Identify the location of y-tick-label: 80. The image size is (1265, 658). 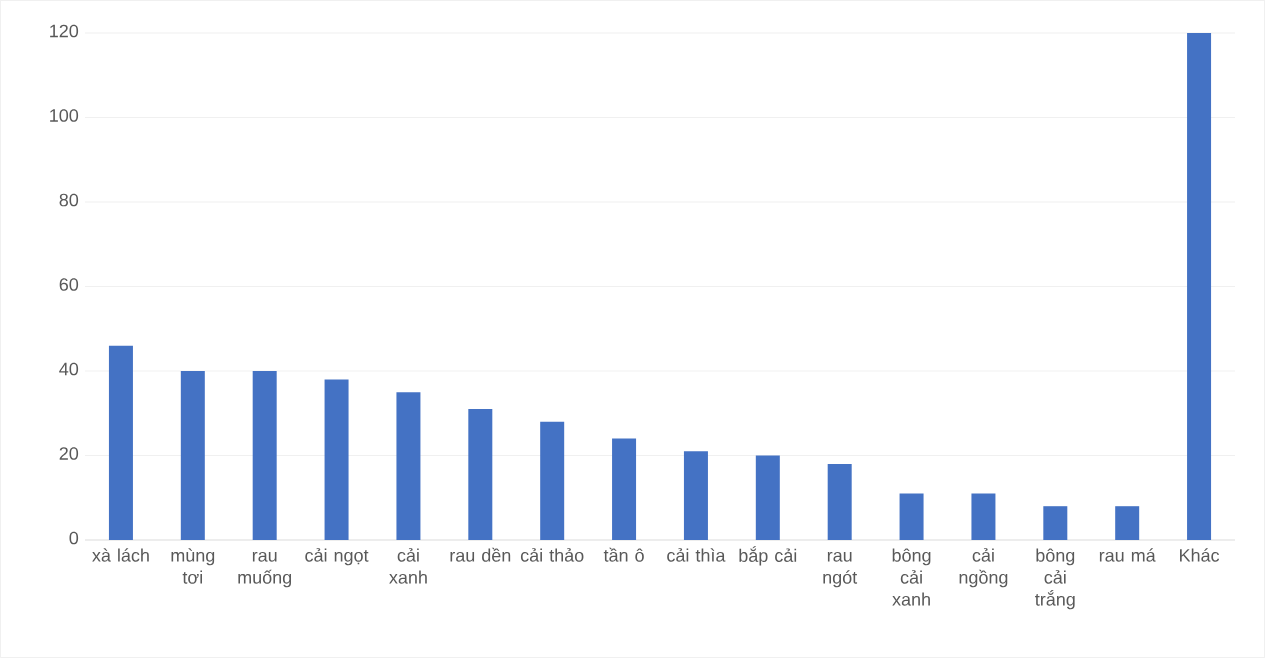
(69, 200).